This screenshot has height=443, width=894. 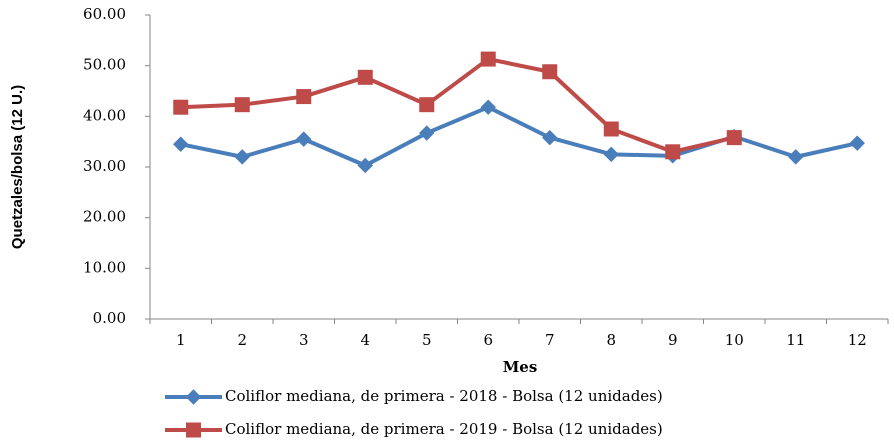 I want to click on x-tick-label: 11, so click(x=795, y=340).